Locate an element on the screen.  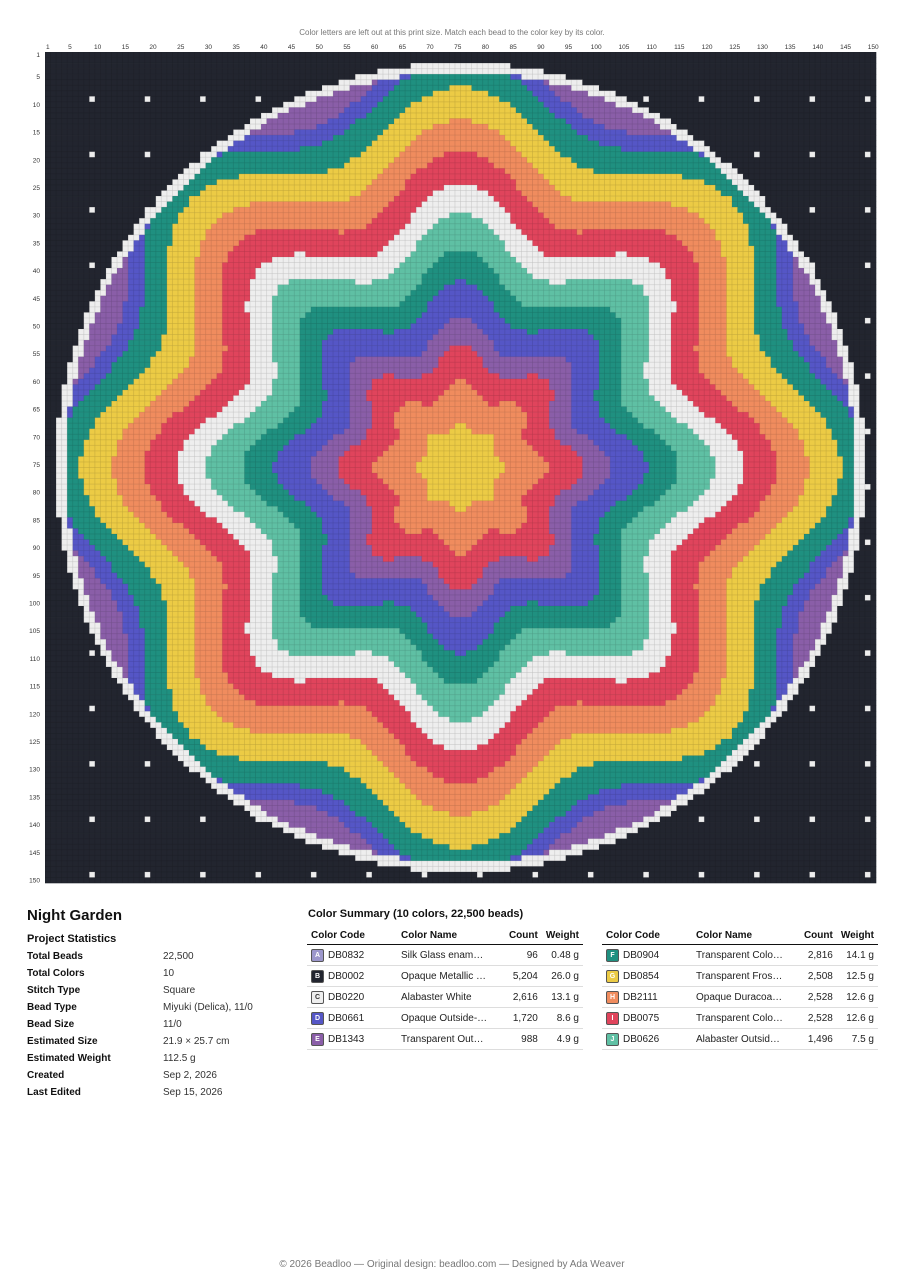
count: 1,496 is located at coordinates (818, 1039).